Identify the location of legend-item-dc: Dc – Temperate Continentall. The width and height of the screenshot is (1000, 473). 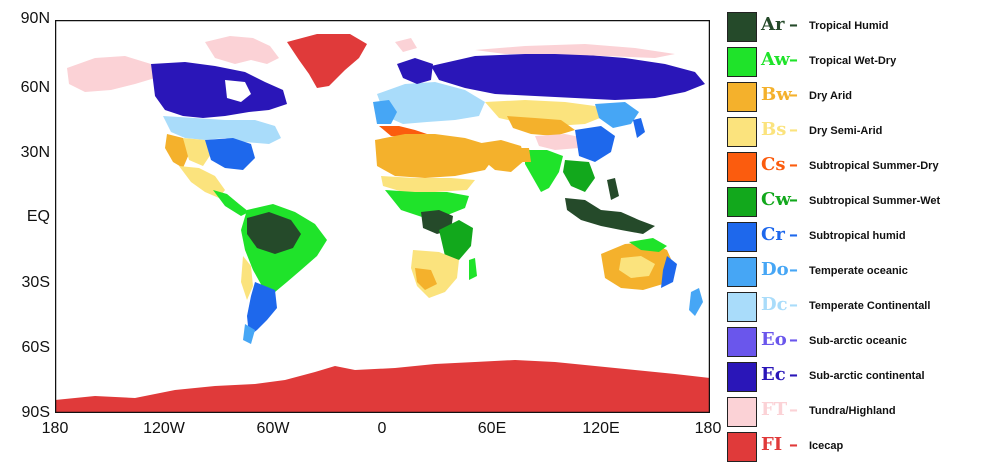
(862, 307).